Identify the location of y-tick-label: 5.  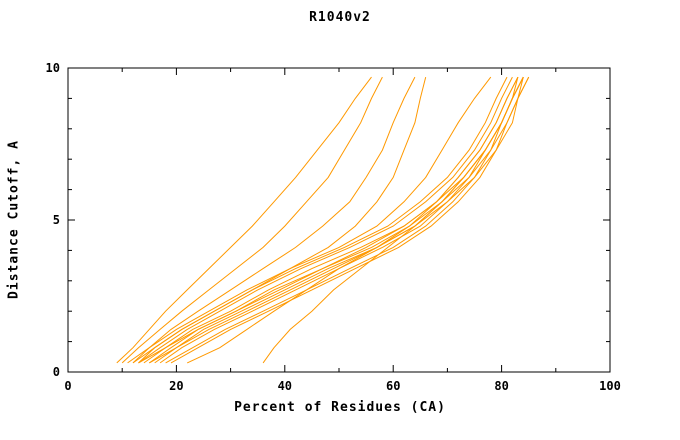
(56, 220).